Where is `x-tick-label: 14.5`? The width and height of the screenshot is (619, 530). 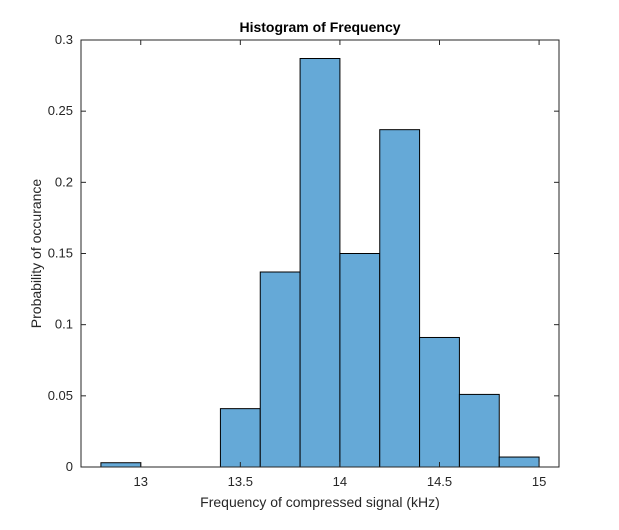 x-tick-label: 14.5 is located at coordinates (439, 481).